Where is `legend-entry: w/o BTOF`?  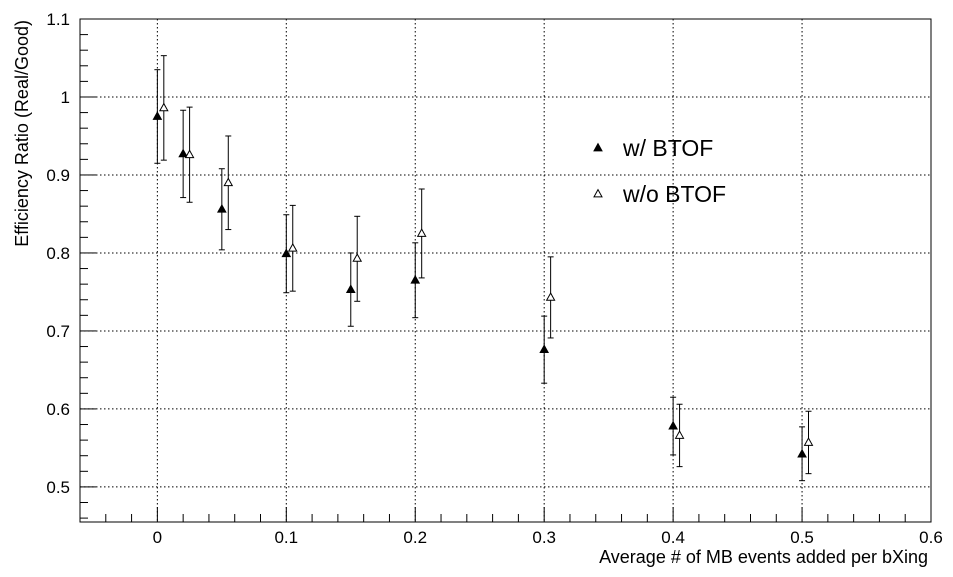
legend-entry: w/o BTOF is located at coordinates (659, 194).